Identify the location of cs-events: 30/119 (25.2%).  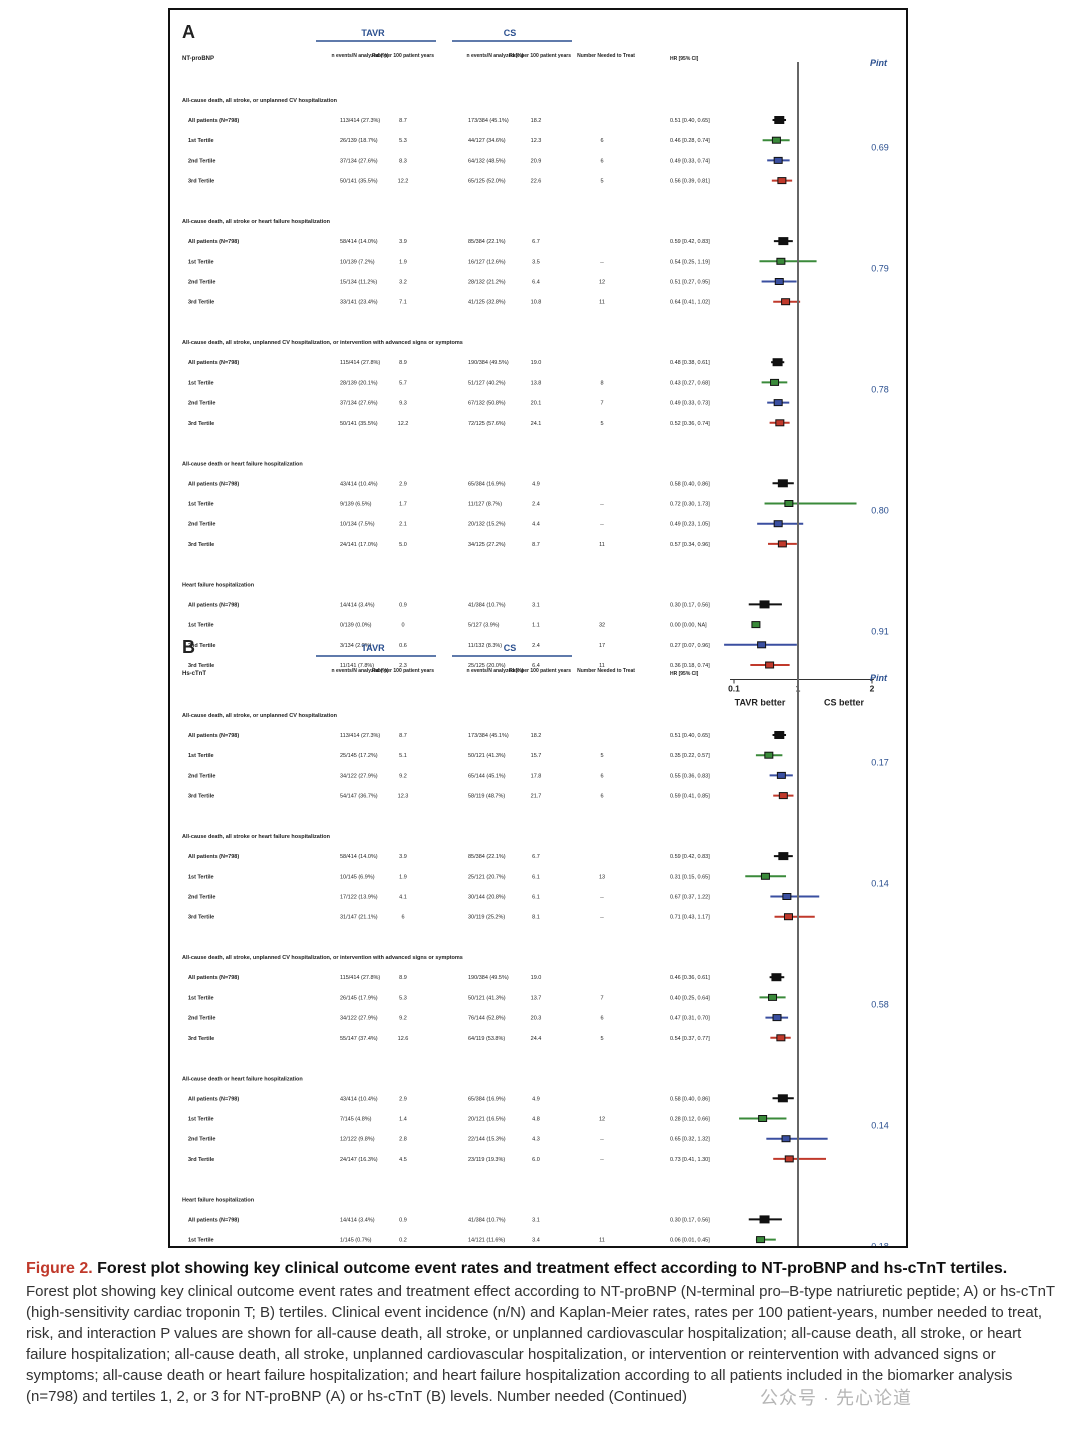
(486, 918).